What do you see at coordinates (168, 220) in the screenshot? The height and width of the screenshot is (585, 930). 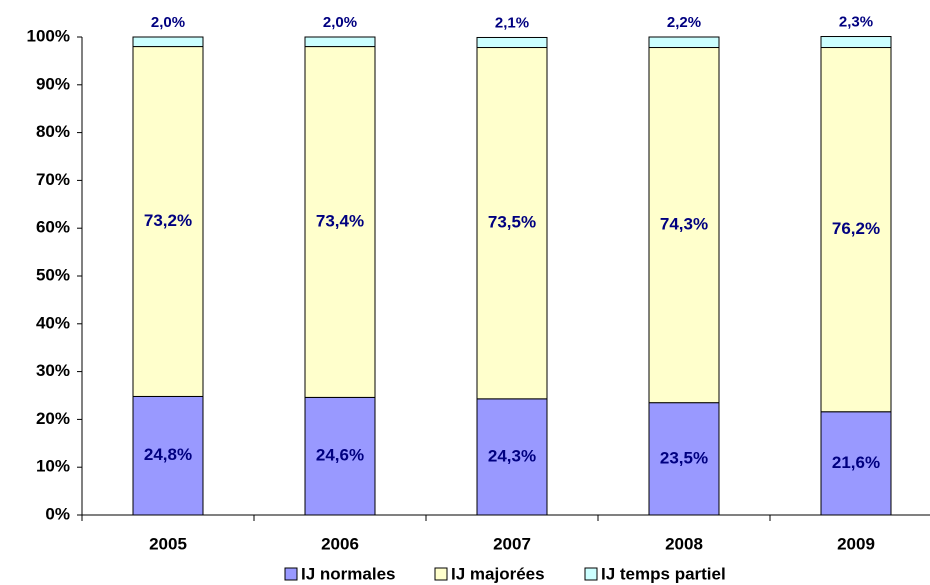 I see `data-label: 73,2%` at bounding box center [168, 220].